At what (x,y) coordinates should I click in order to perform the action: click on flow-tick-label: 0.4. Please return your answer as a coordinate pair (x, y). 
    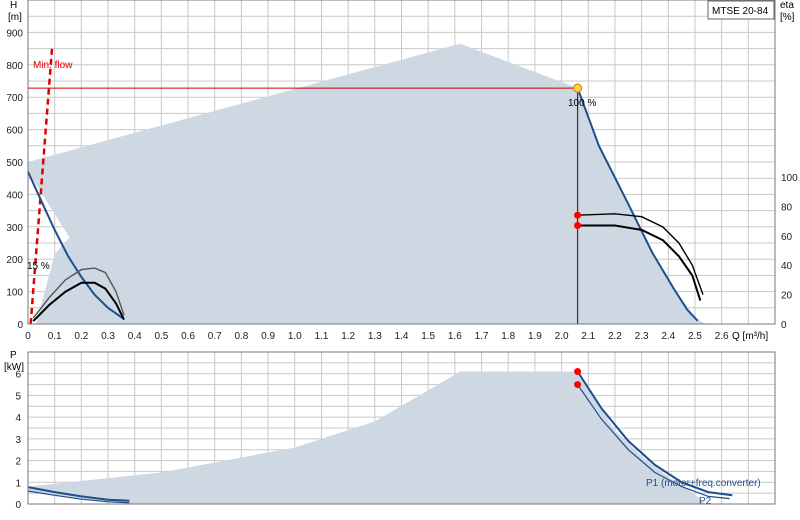
    Looking at the image, I should click on (135, 336).